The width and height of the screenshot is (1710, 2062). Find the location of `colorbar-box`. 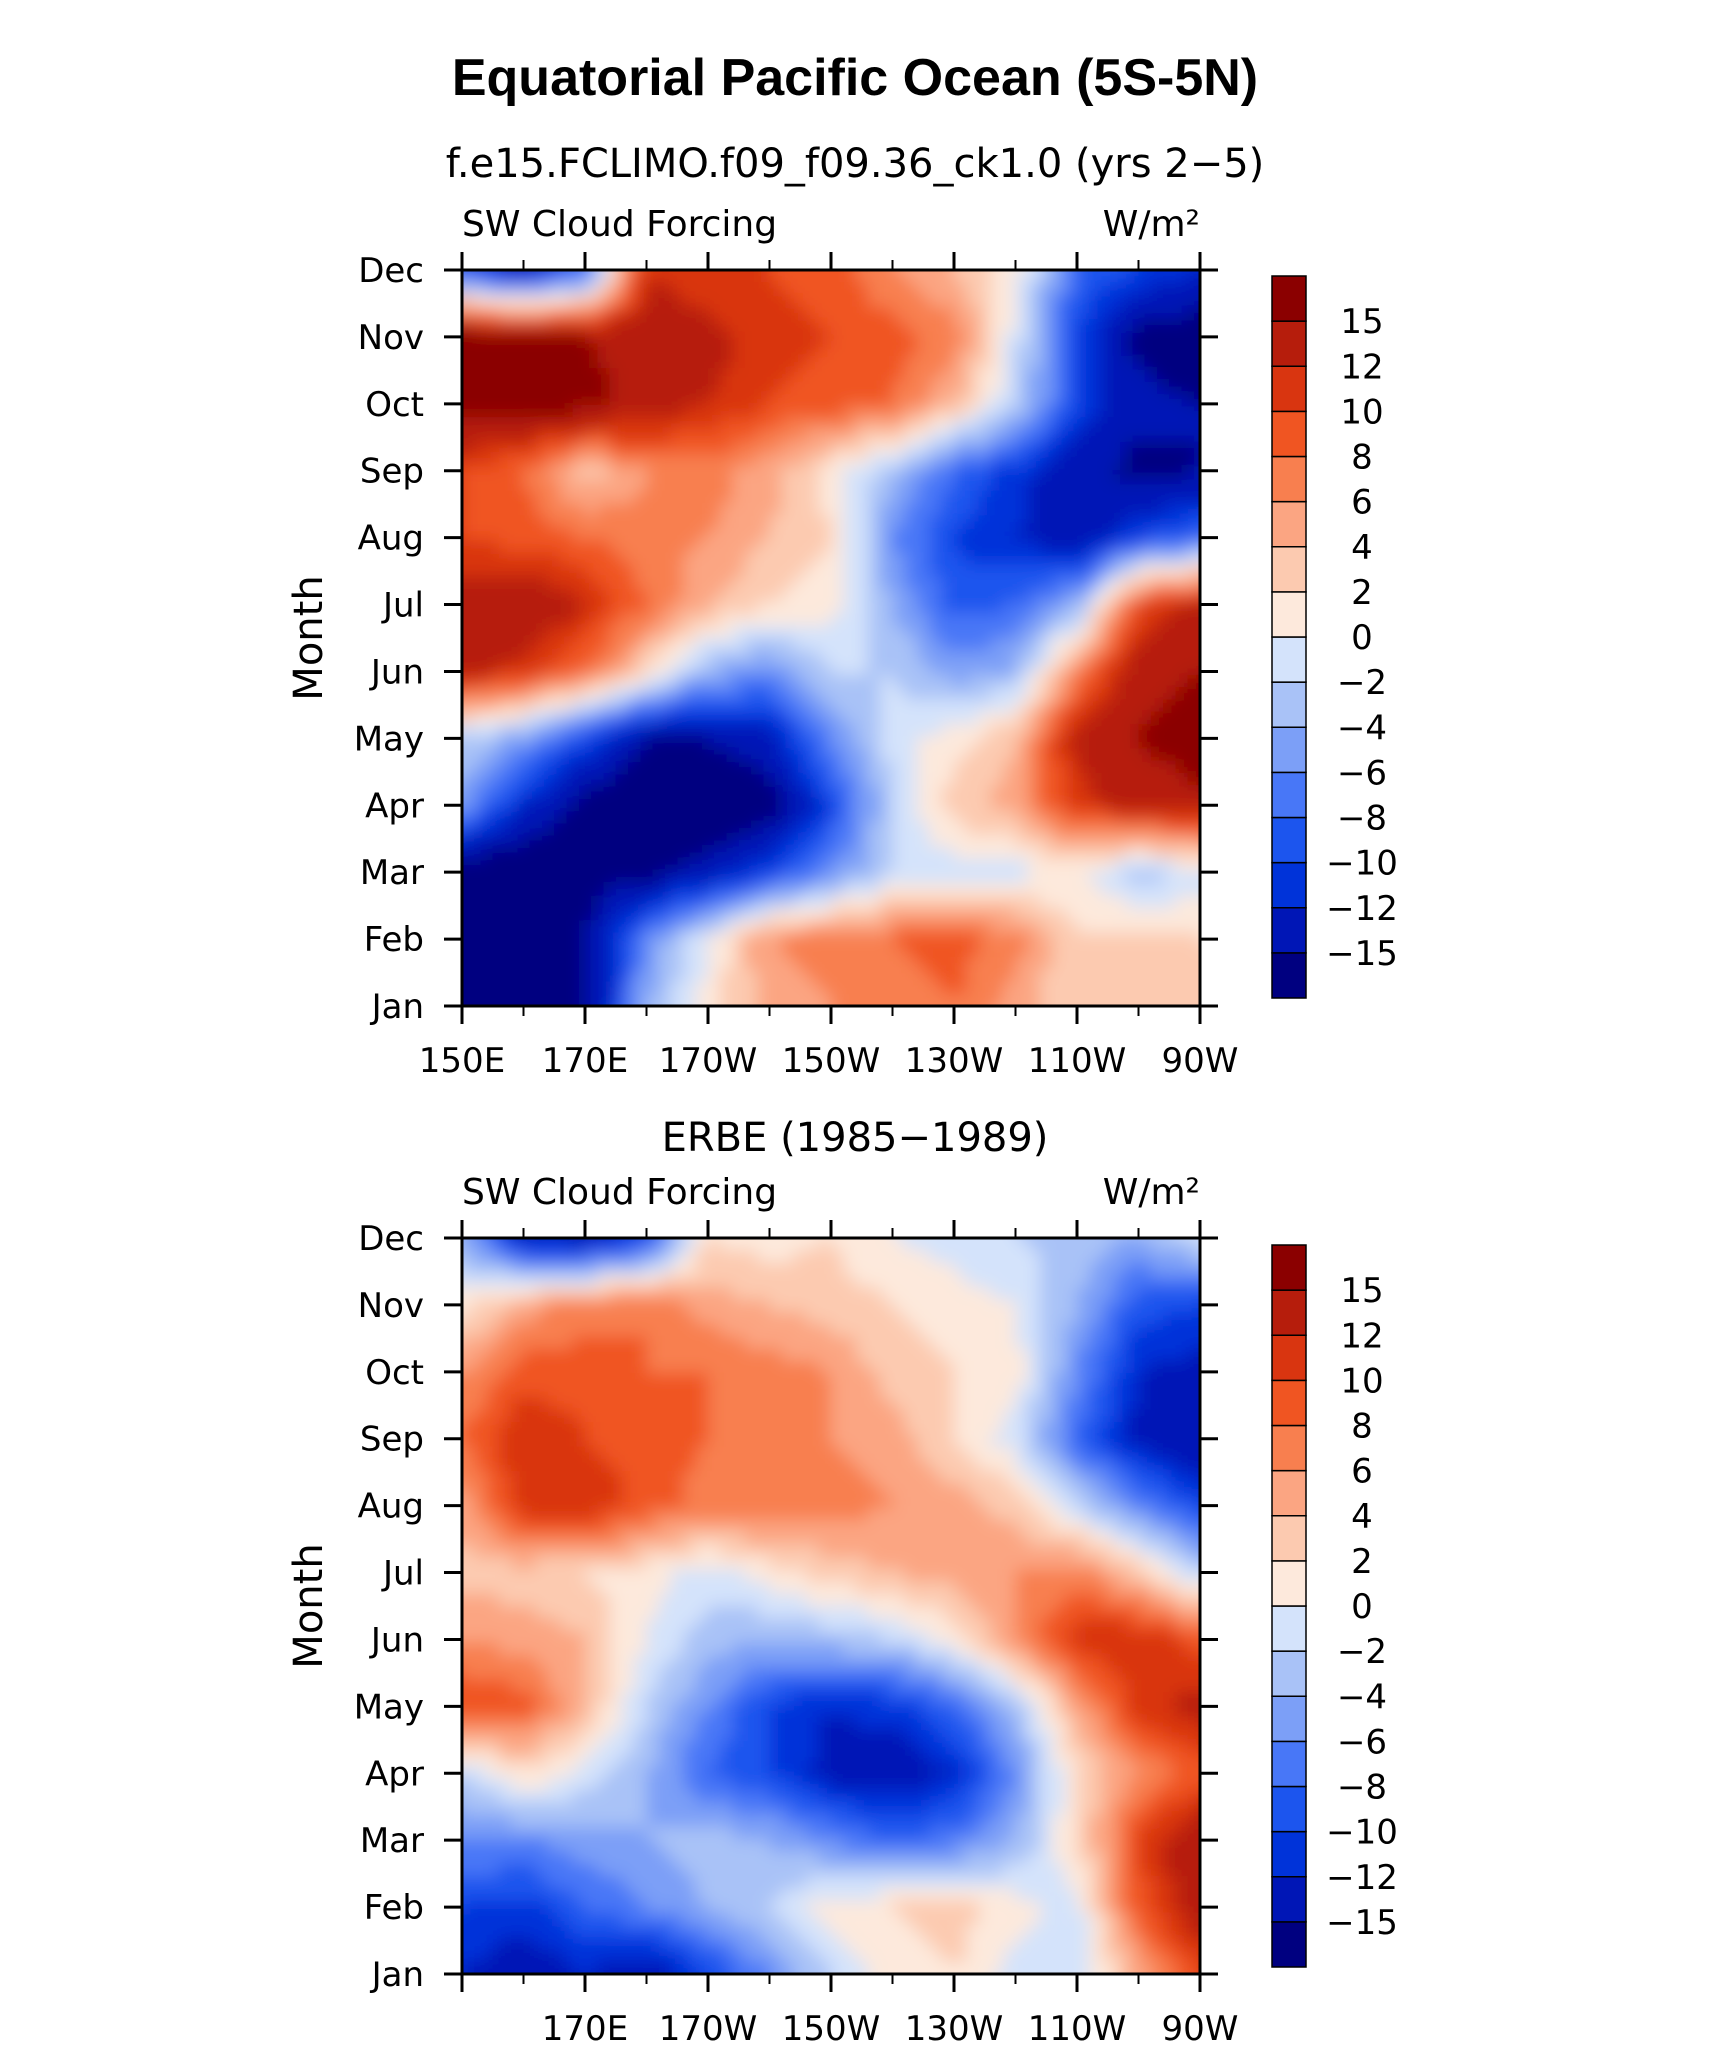

colorbar-box is located at coordinates (1289, 704).